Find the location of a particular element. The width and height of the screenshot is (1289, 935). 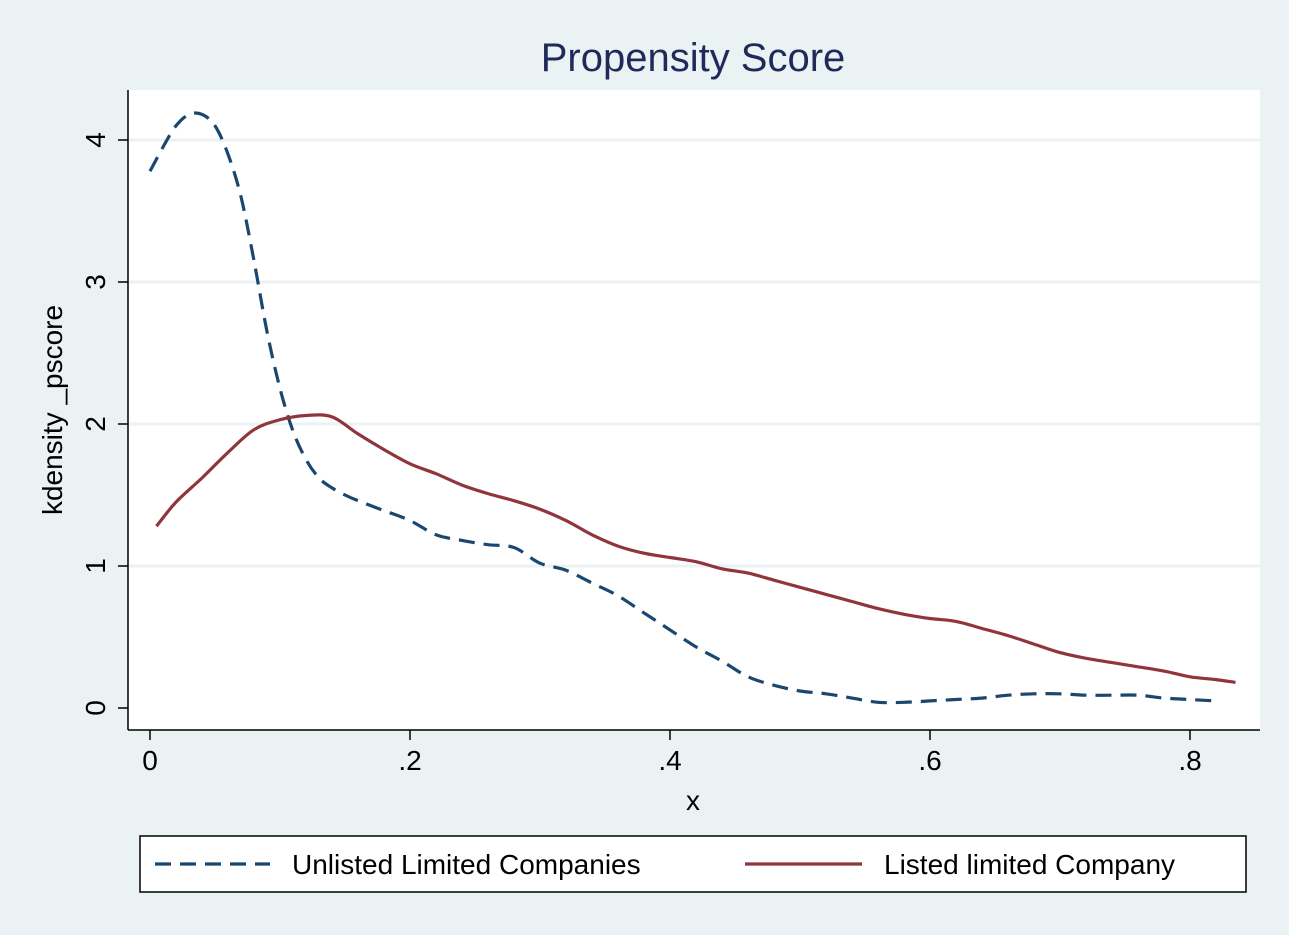

x-tick-label: 0 is located at coordinates (150, 760).